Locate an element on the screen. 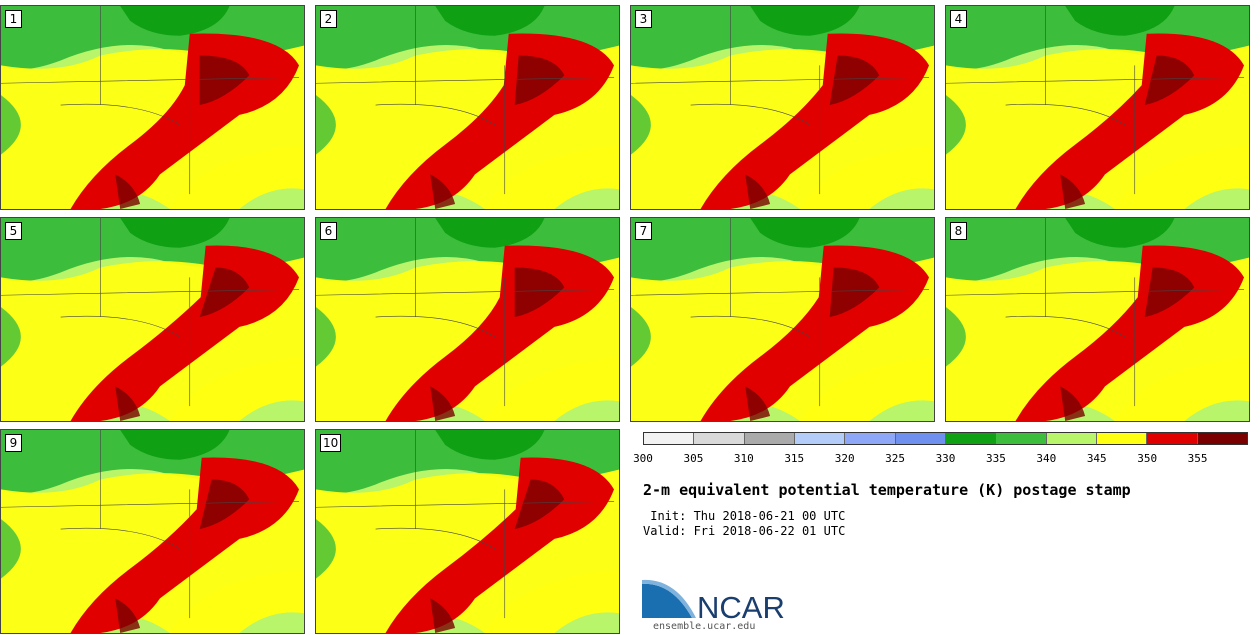  colorbar-tick-label: 330 is located at coordinates (945, 458).